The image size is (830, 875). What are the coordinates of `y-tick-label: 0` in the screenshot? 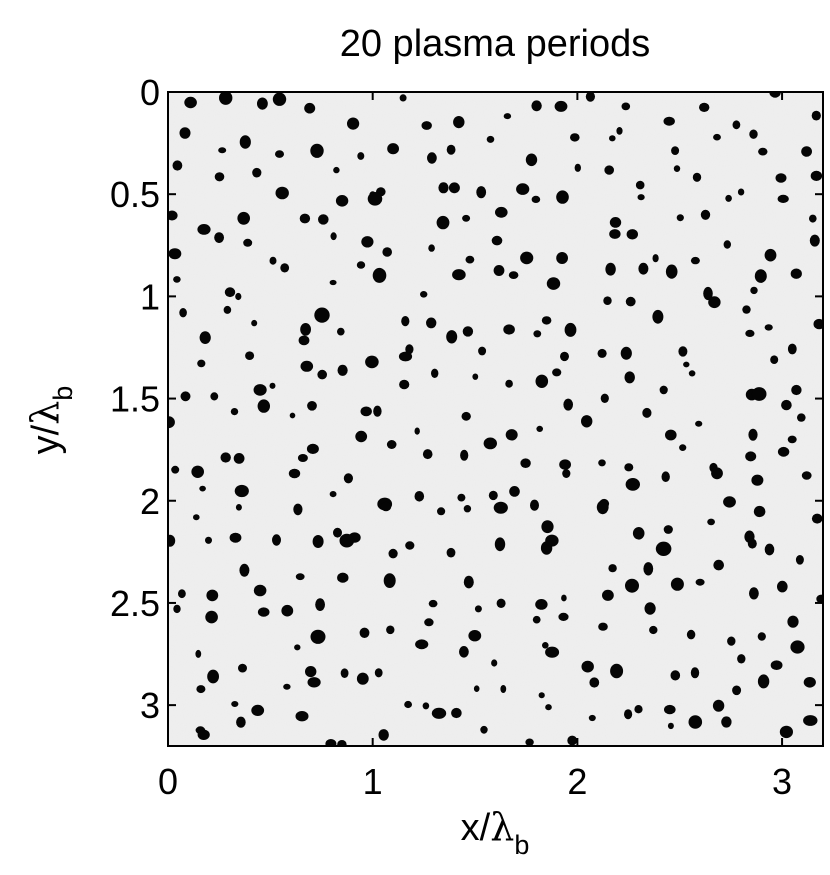 It's located at (150, 92).